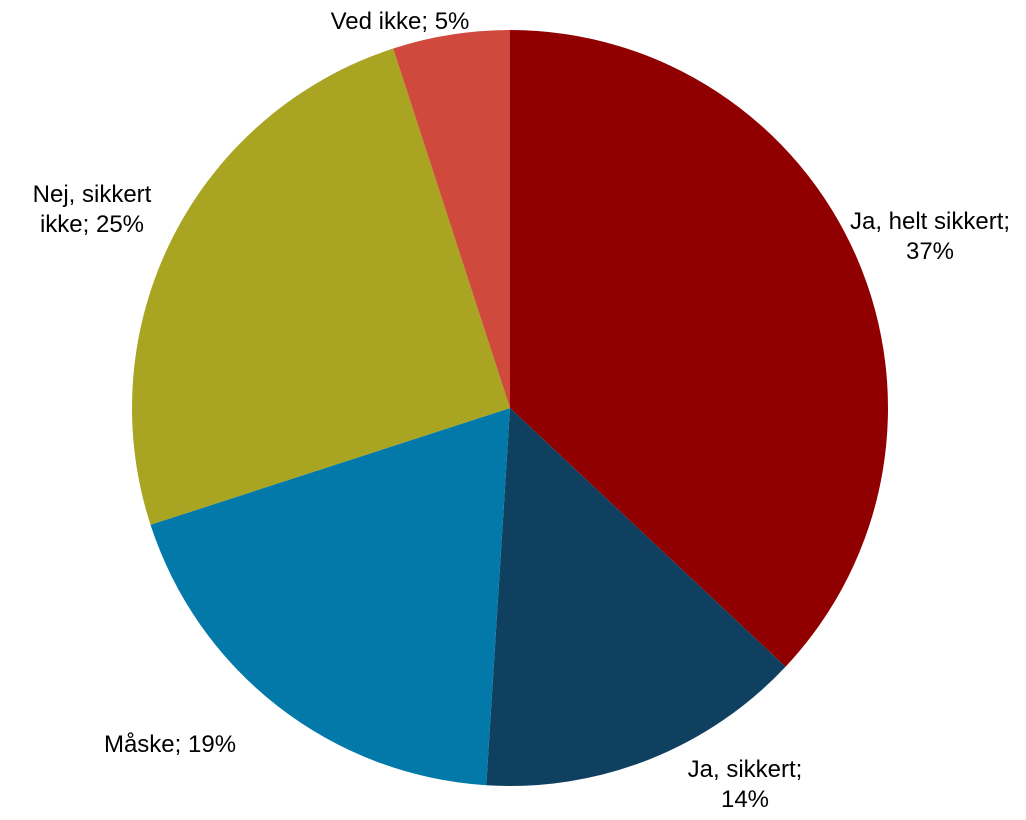 Image resolution: width=1026 pixels, height=820 pixels. I want to click on data-label: Nej, sikkert ikke; 25%, so click(92, 209).